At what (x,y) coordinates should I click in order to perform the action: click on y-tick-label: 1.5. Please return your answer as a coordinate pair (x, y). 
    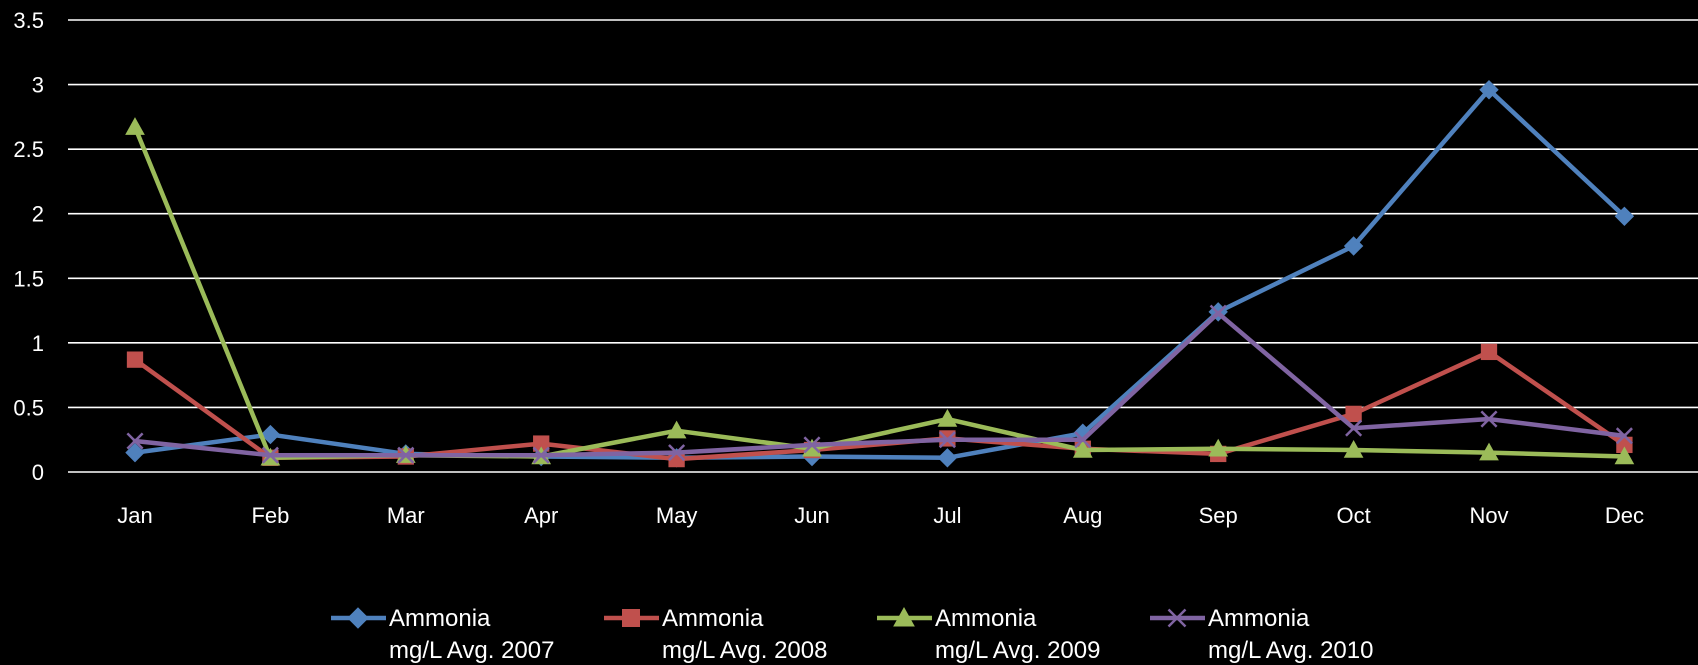
    Looking at the image, I should click on (28, 278).